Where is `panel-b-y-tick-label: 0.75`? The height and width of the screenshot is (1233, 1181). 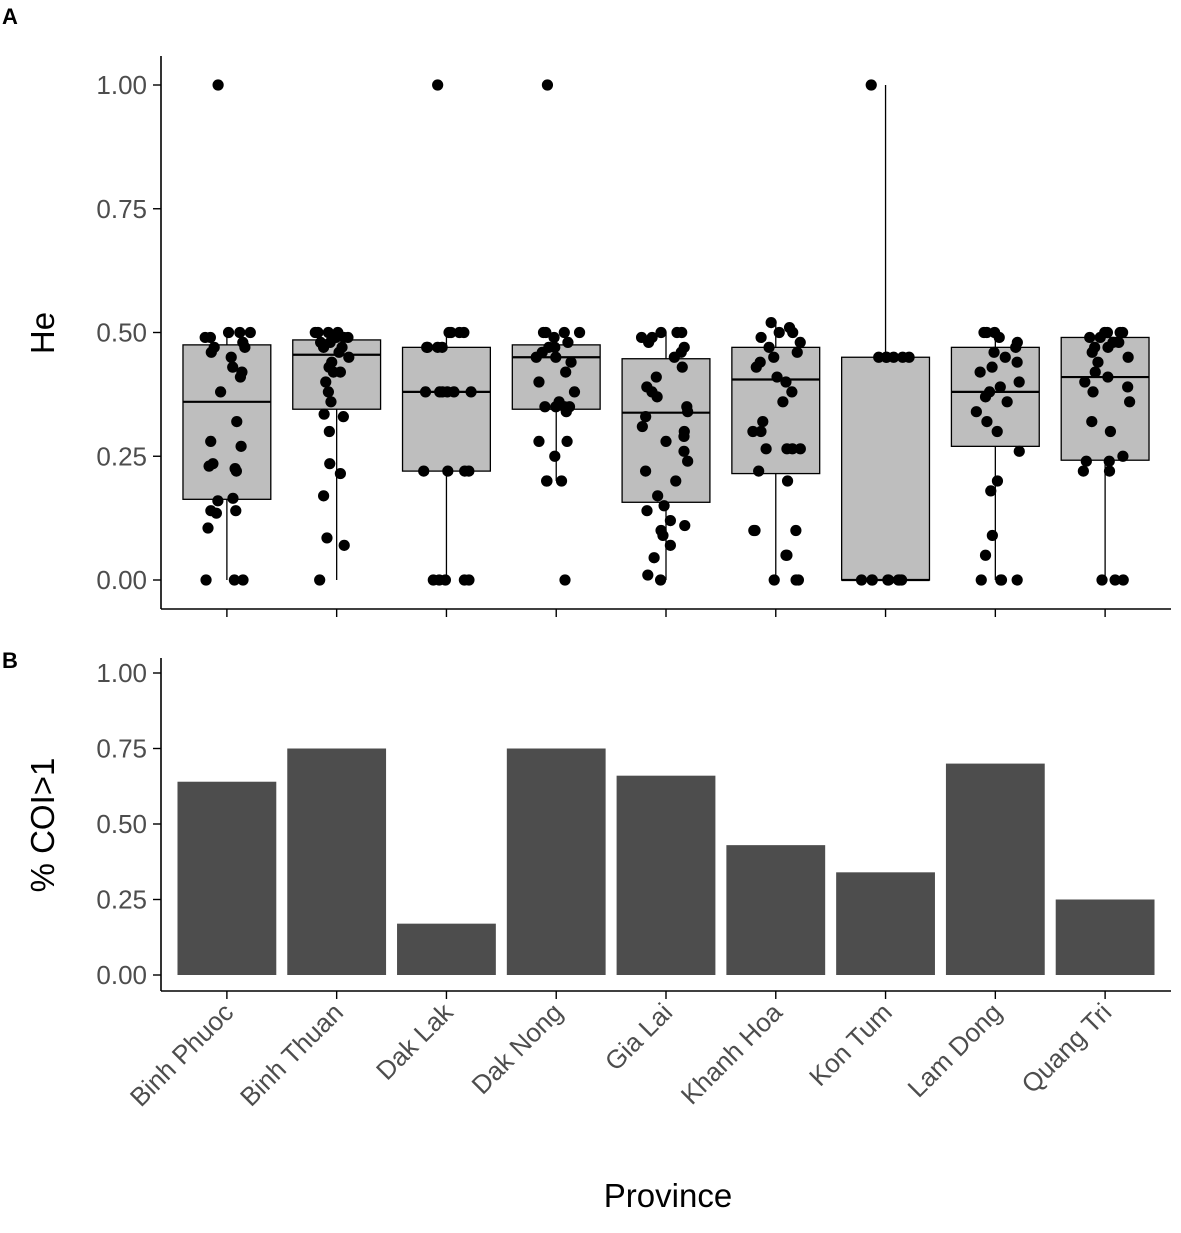
panel-b-y-tick-label: 0.75 is located at coordinates (121, 749).